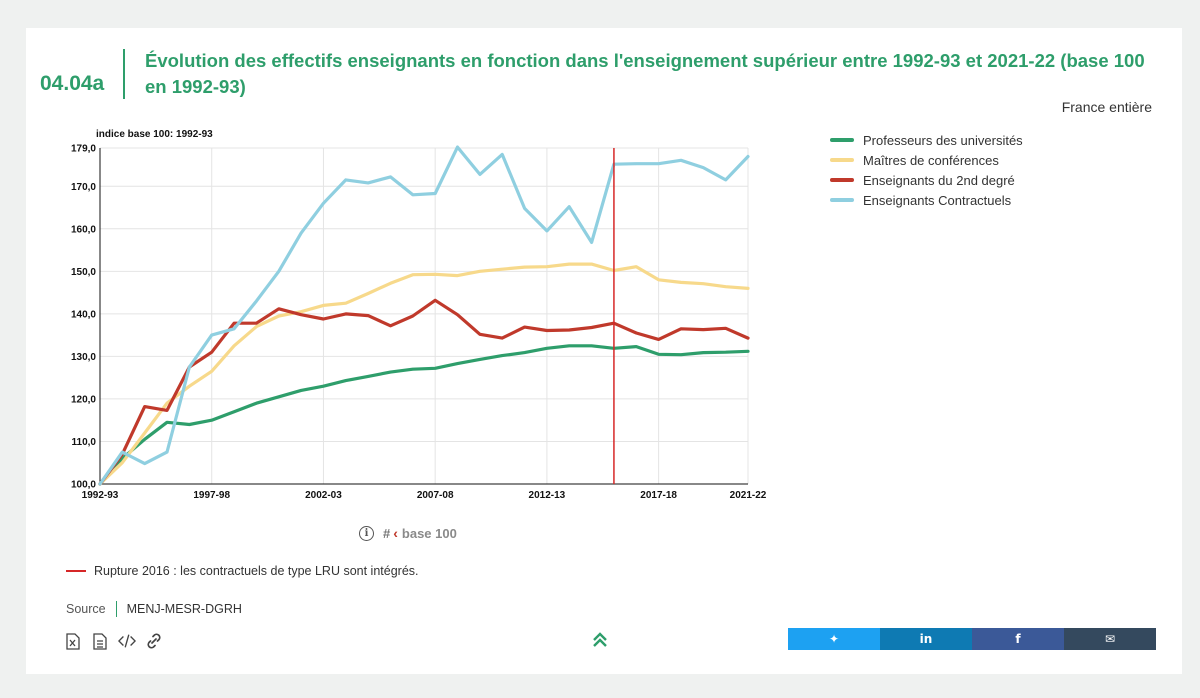 The height and width of the screenshot is (698, 1200). What do you see at coordinates (435, 495) in the screenshot?
I see `x-tick-label: 2007-08` at bounding box center [435, 495].